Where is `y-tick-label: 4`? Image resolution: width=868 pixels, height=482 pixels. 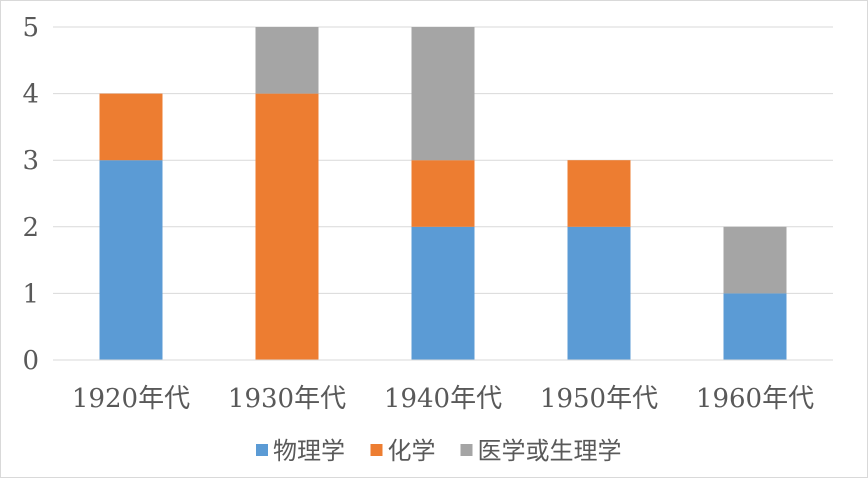
y-tick-label: 4 is located at coordinates (30, 95).